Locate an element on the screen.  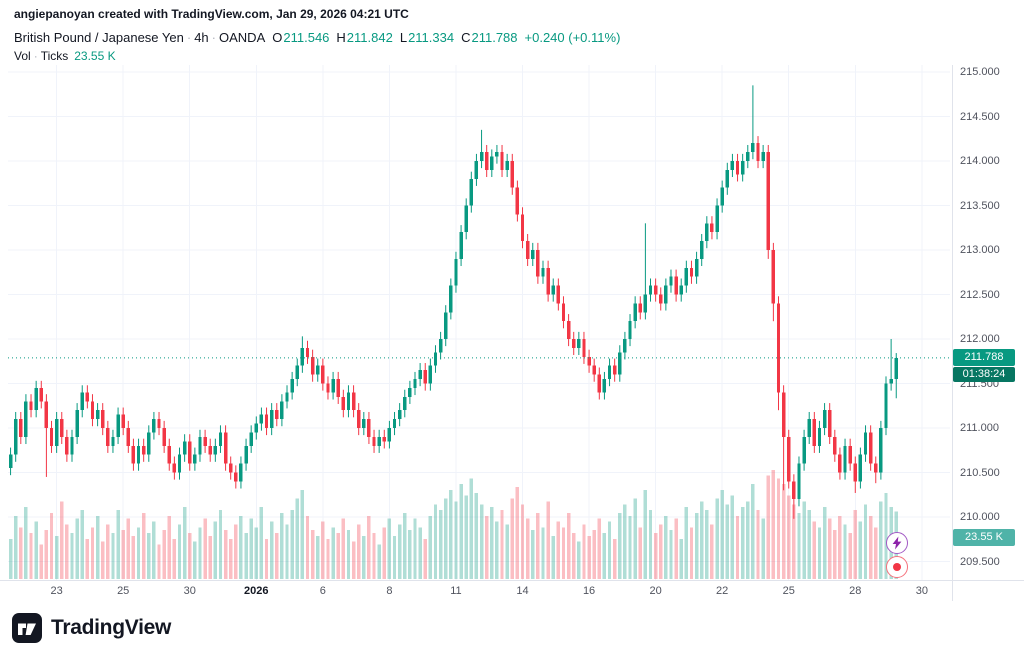
time-tick-label: 23 is located at coordinates (56, 591).